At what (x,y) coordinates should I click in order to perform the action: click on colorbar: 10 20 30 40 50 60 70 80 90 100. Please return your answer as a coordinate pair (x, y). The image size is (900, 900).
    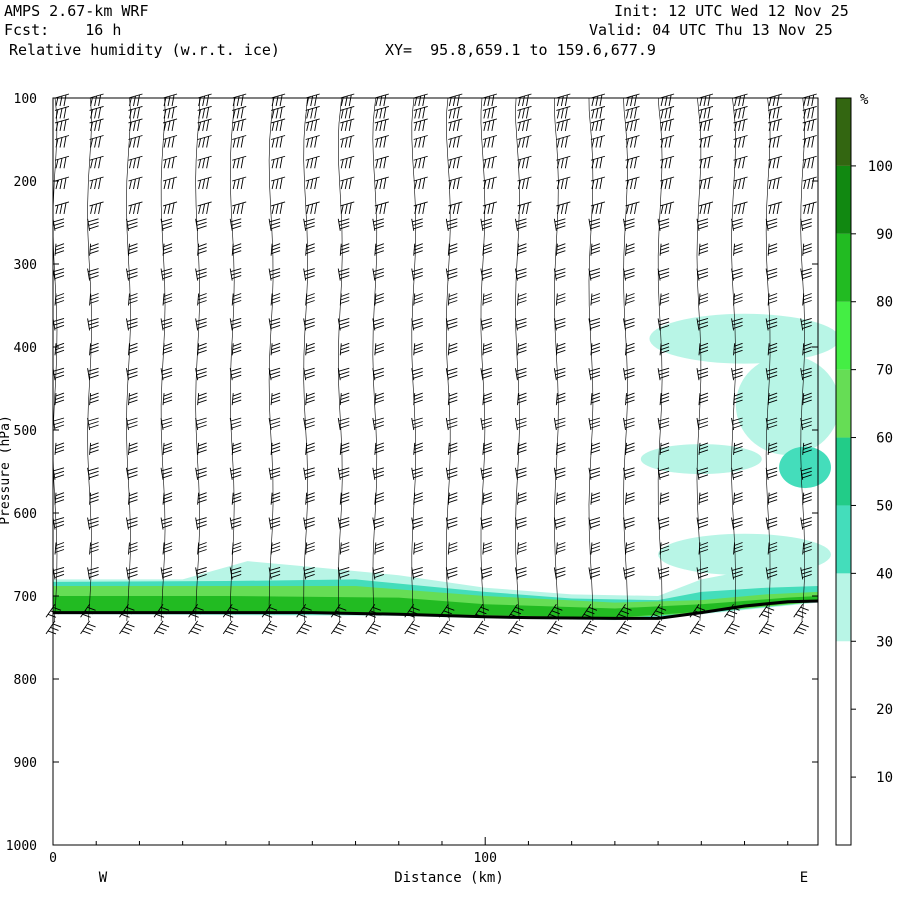
    Looking at the image, I should click on (864, 471).